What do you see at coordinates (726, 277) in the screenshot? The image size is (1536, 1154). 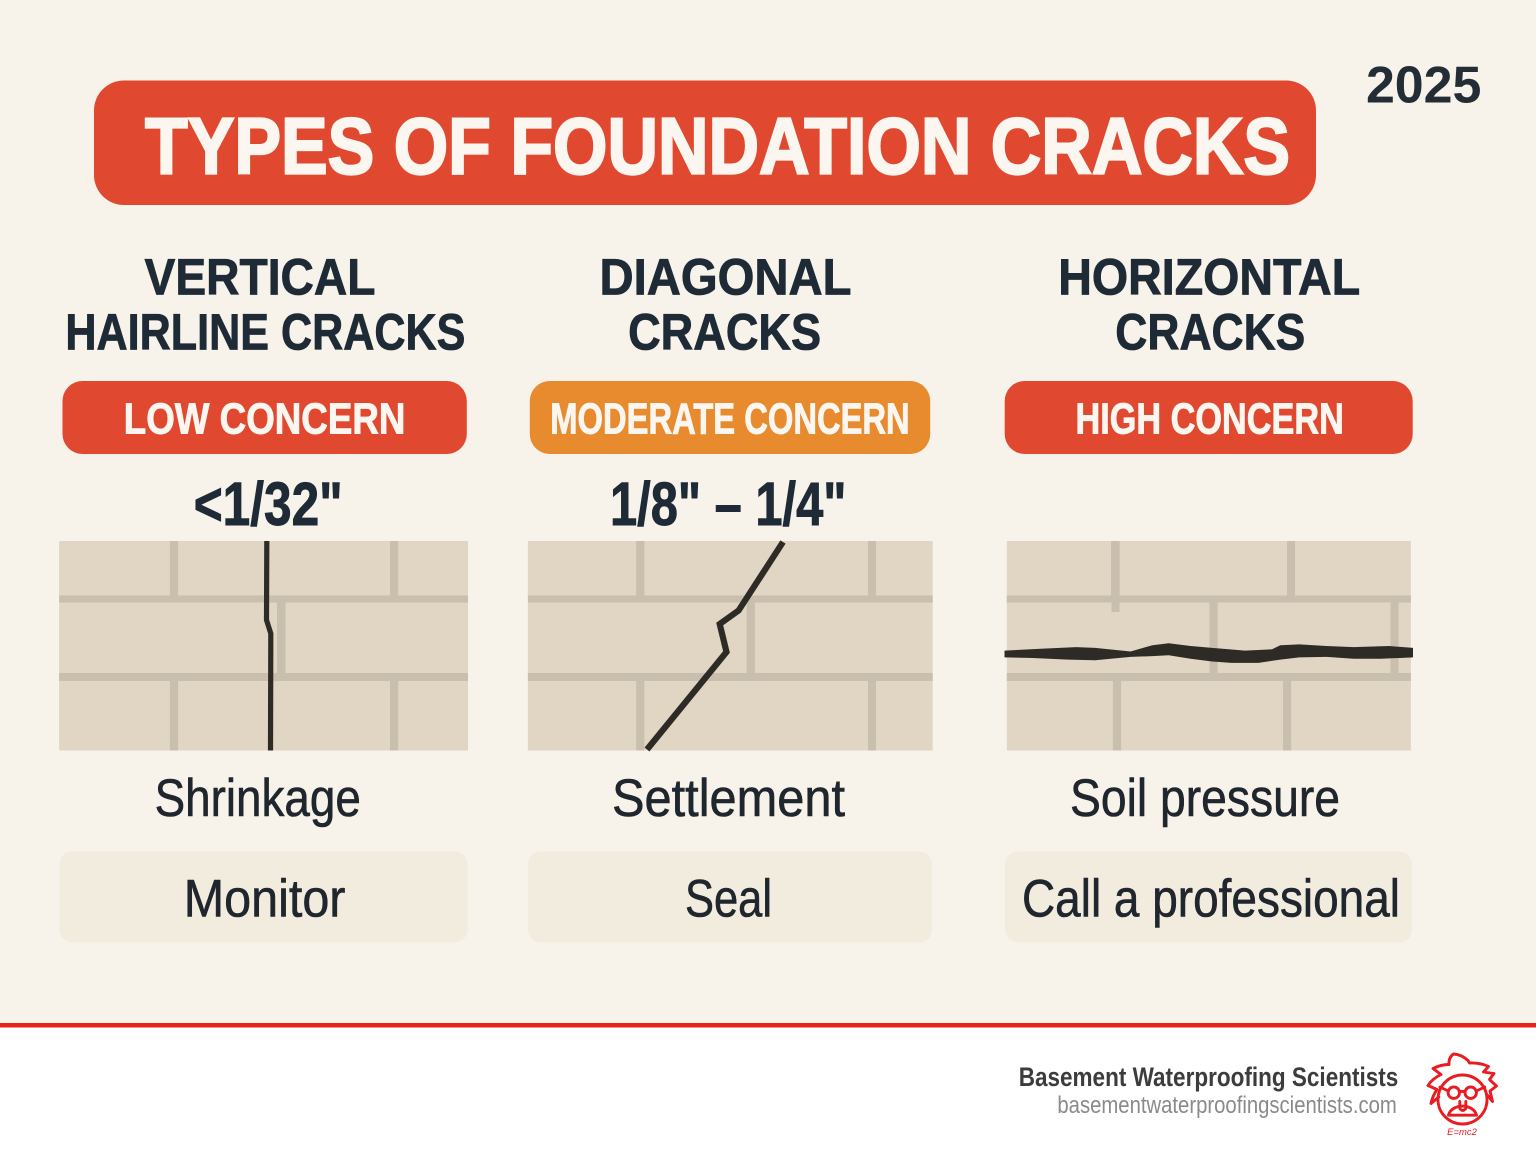 I see `svg-text: DIAGONAL` at bounding box center [726, 277].